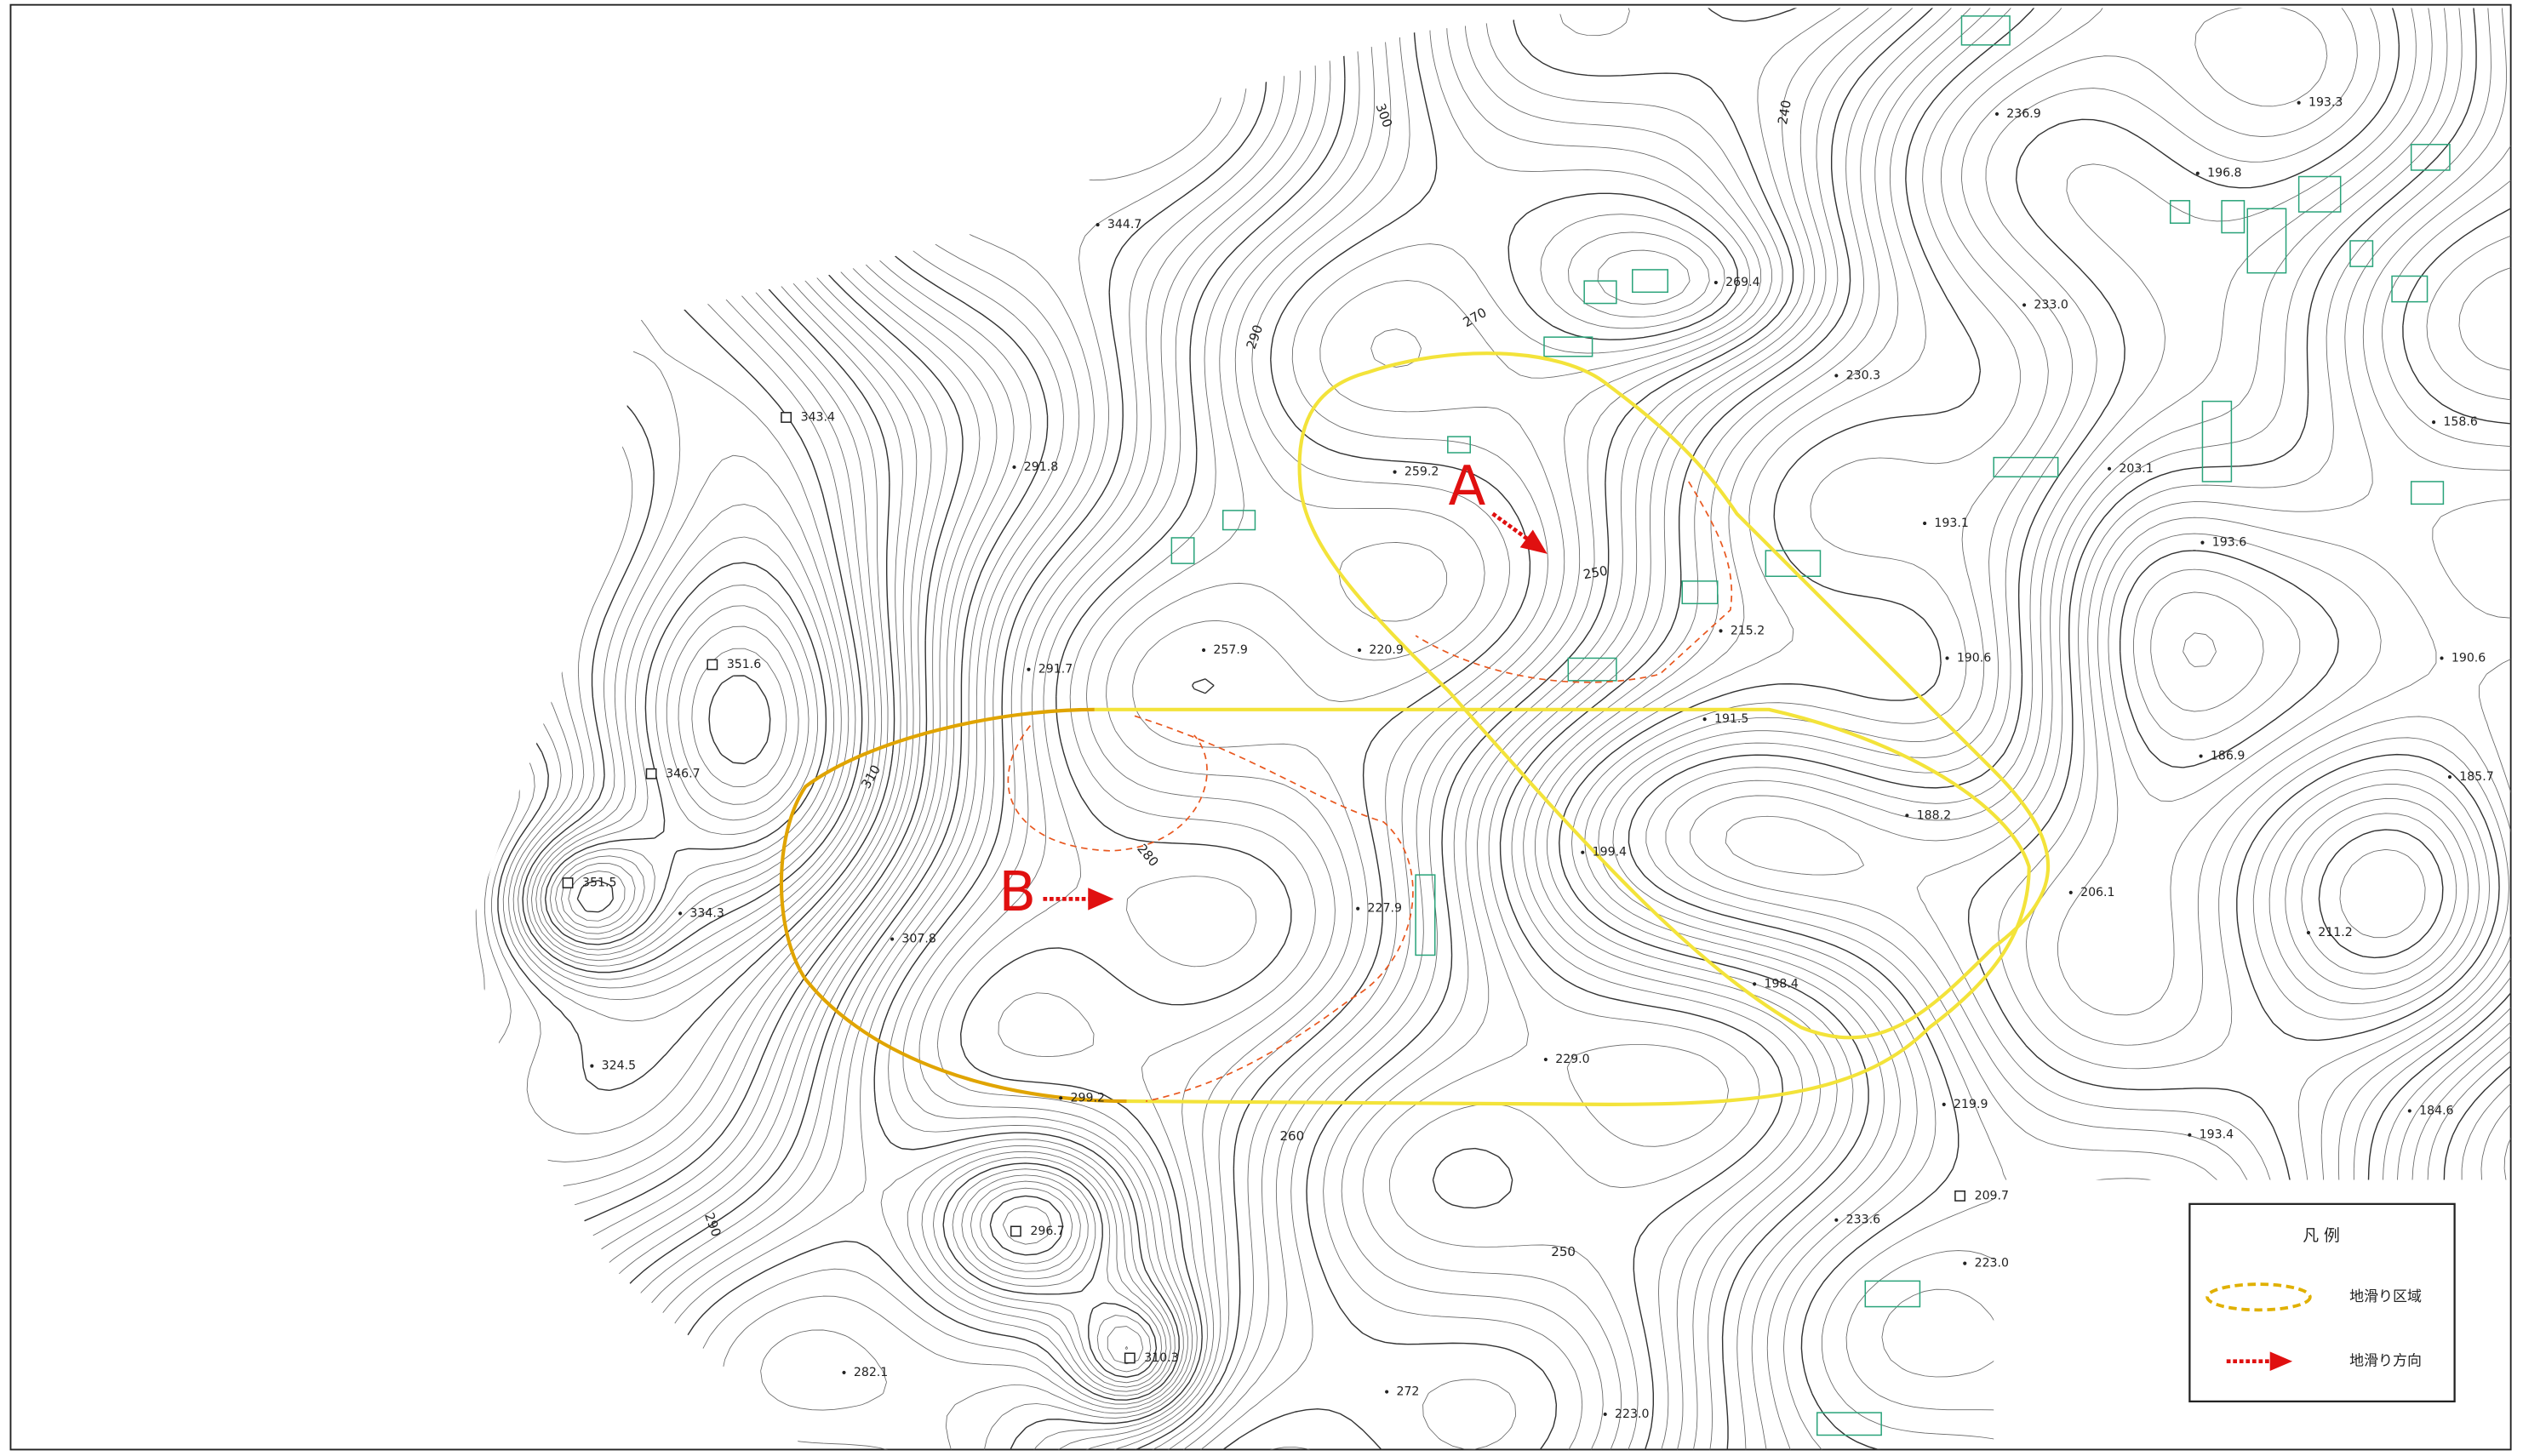 This screenshot has width=2523, height=1456. What do you see at coordinates (2136, 469) in the screenshot?
I see `spot-height: 203.1` at bounding box center [2136, 469].